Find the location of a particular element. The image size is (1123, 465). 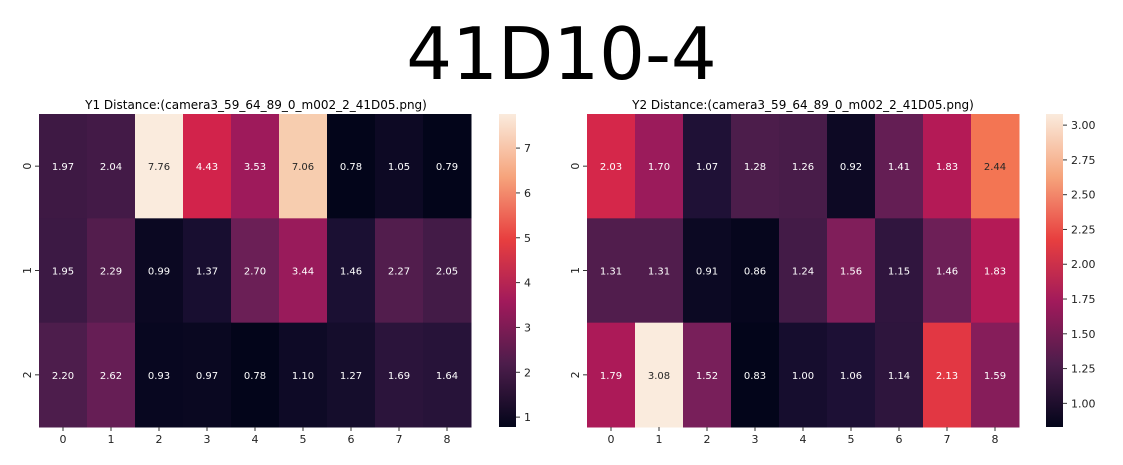

cell-value-label: 0.99 is located at coordinates (159, 272).